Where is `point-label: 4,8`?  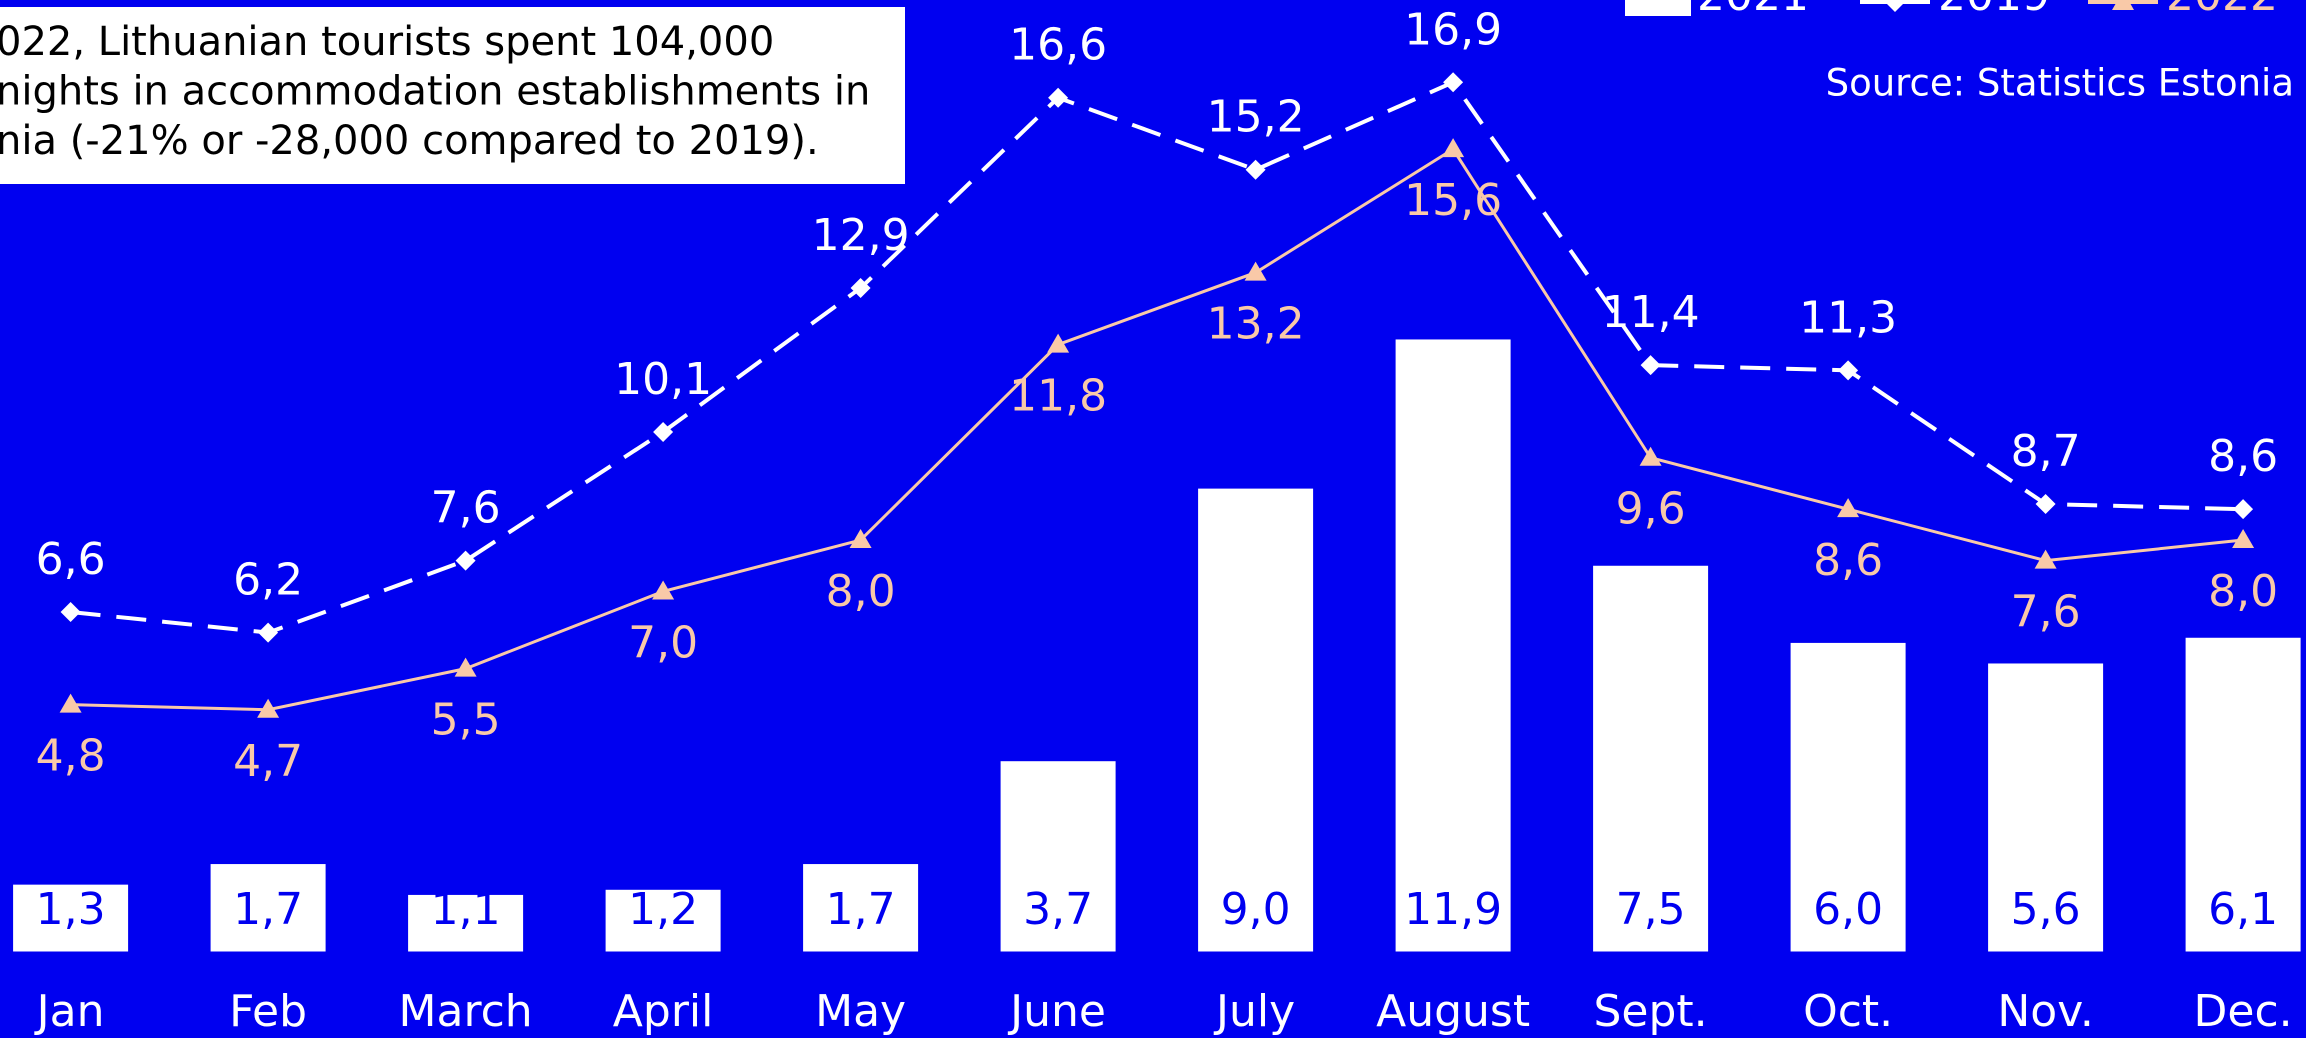
point-label: 4,8 is located at coordinates (71, 756).